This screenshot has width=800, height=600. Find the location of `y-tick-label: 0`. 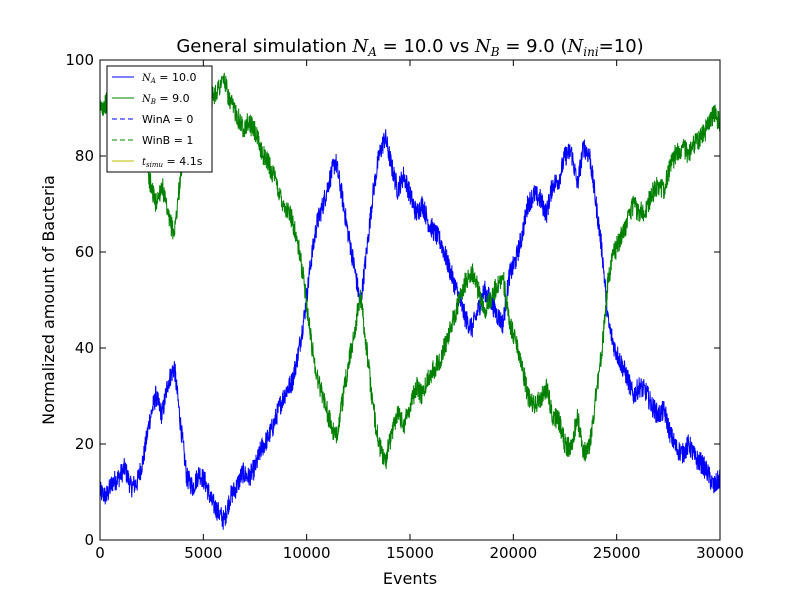

y-tick-label: 0 is located at coordinates (89, 540).